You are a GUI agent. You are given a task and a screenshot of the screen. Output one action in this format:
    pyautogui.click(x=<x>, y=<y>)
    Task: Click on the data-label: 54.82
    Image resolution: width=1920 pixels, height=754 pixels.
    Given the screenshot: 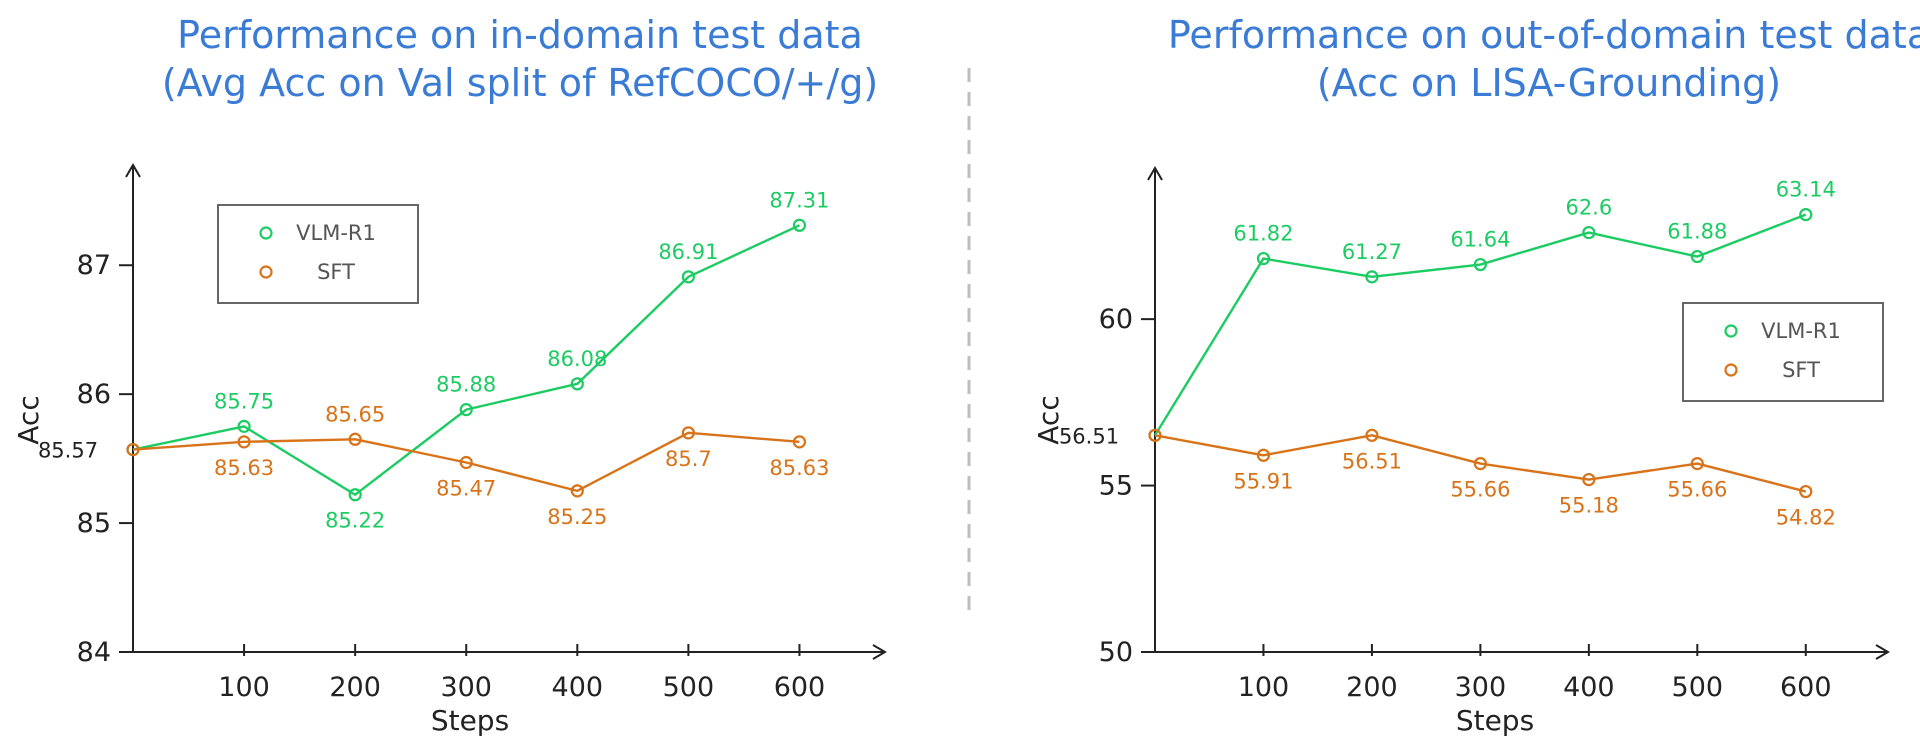 What is the action you would take?
    pyautogui.click(x=1806, y=518)
    